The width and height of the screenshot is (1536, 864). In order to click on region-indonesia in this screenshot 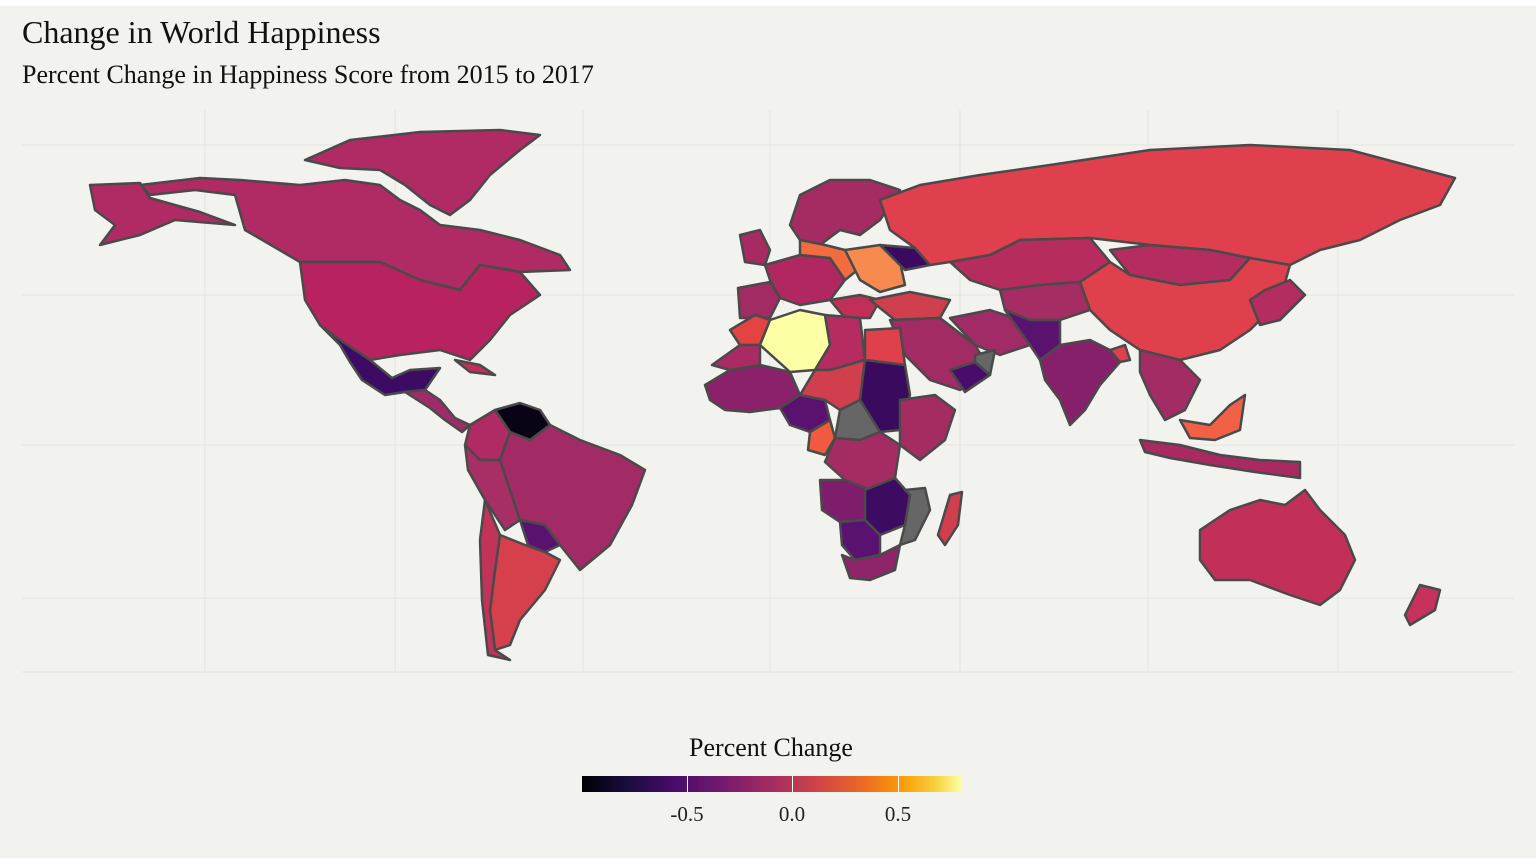, I will do `click(1220, 459)`.